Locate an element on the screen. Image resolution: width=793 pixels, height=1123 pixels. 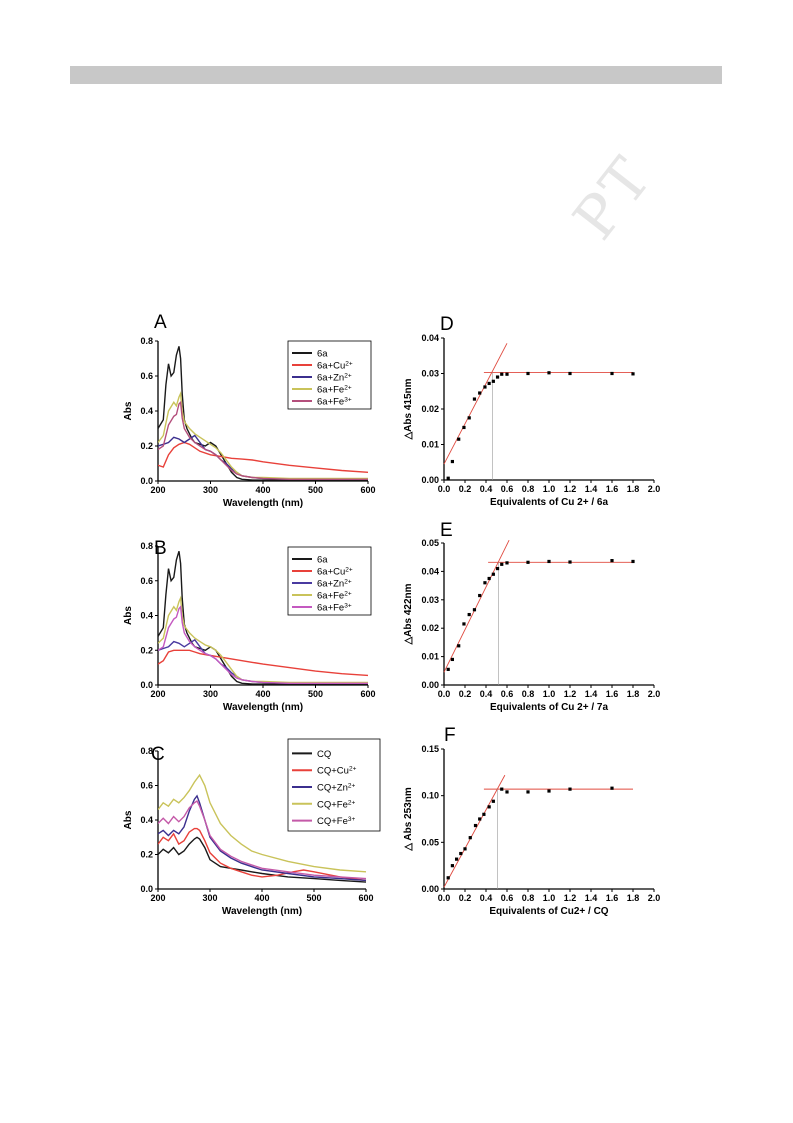
panel-letter: B is located at coordinates (160, 548).